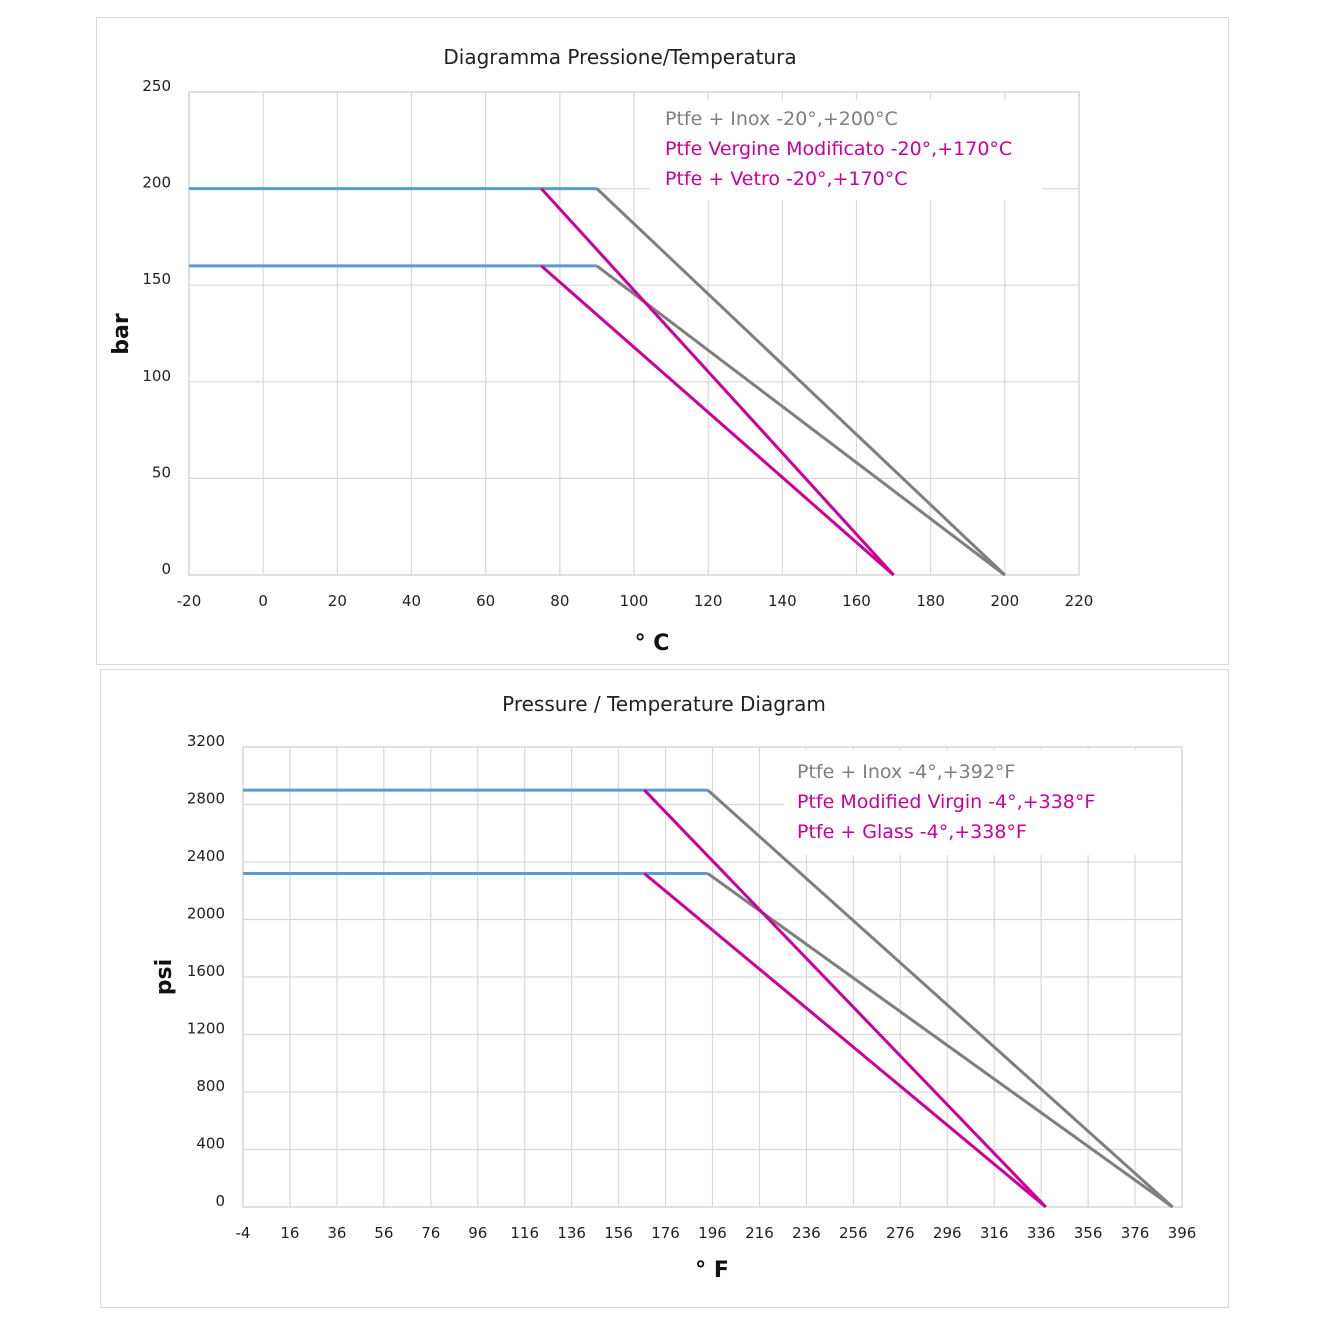  Describe the element at coordinates (206, 914) in the screenshot. I see `y-tick-label: 2000` at that location.